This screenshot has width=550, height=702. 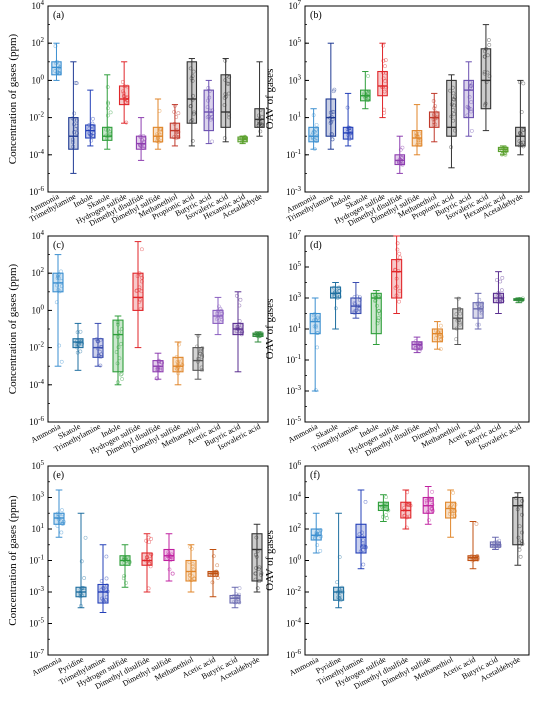 I want to click on y-tick-exponent: -6, so click(x=41, y=419).